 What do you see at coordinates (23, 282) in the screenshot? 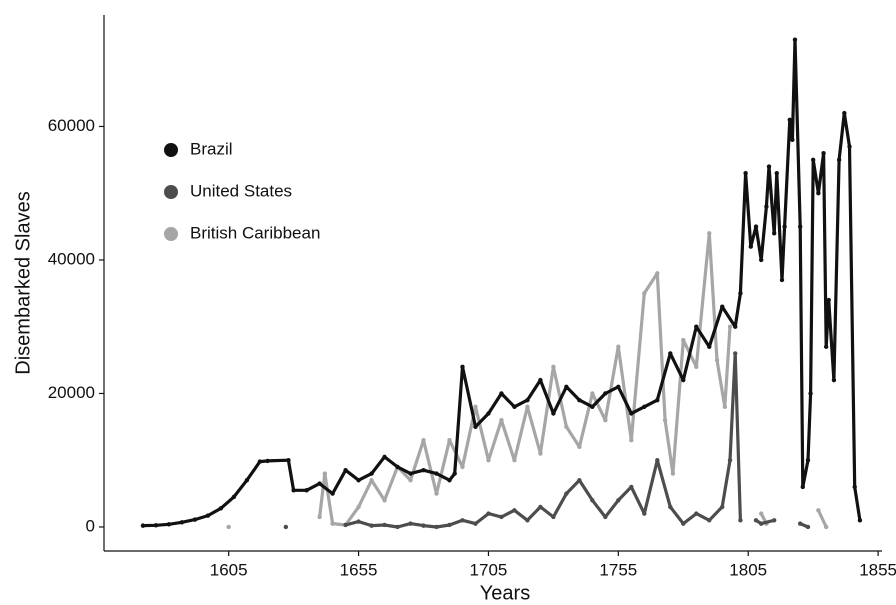
I see `y-axis-label: Disembarked Slaves` at bounding box center [23, 282].